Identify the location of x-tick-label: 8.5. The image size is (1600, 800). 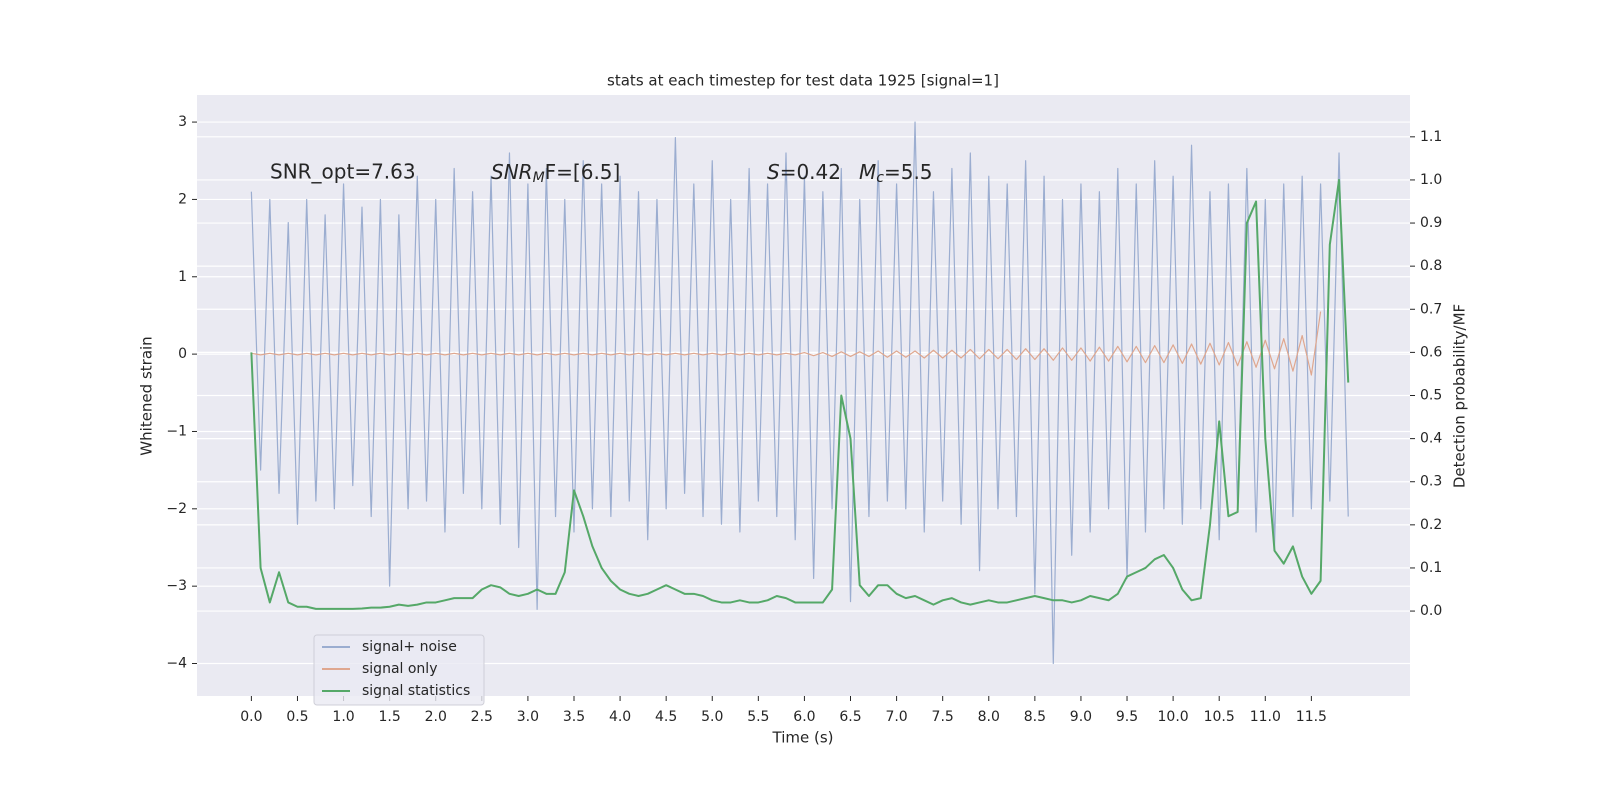
(1035, 717).